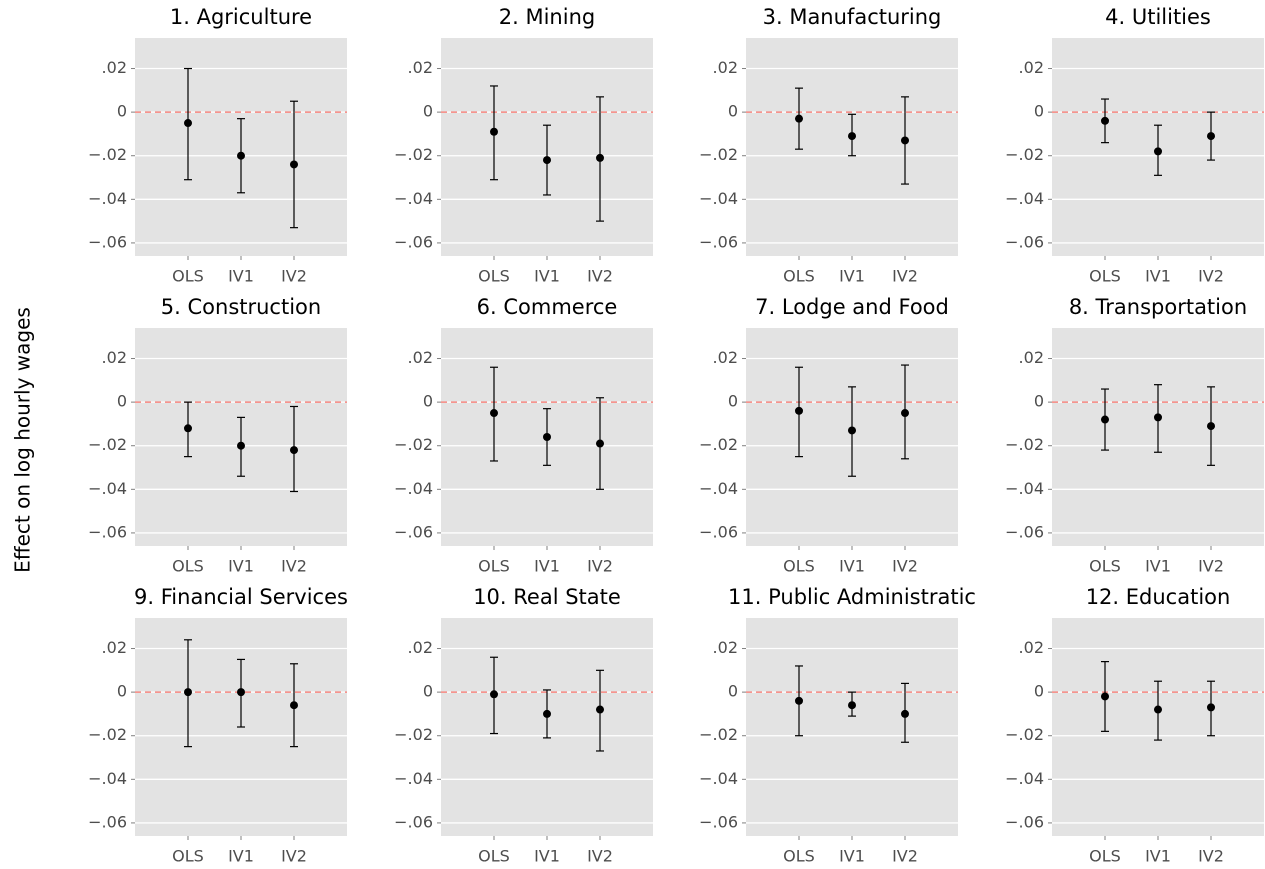 The height and width of the screenshot is (869, 1265). What do you see at coordinates (23, 440) in the screenshot?
I see `y-axis-label: Effect on log hourly wages` at bounding box center [23, 440].